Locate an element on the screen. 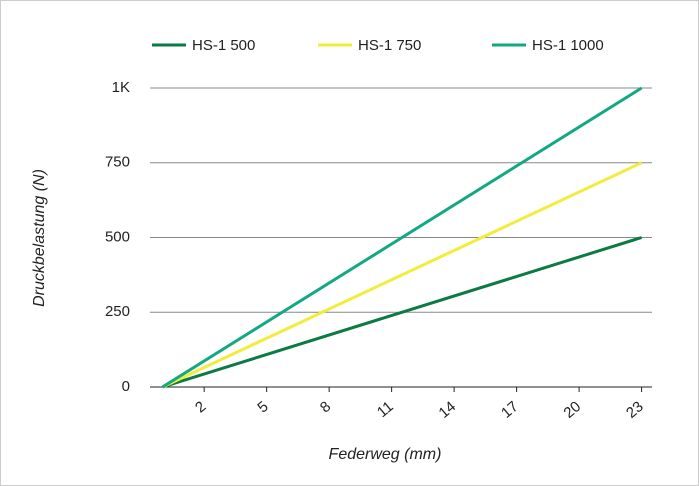 The width and height of the screenshot is (699, 486). y-tick-label: 250 is located at coordinates (117, 311).